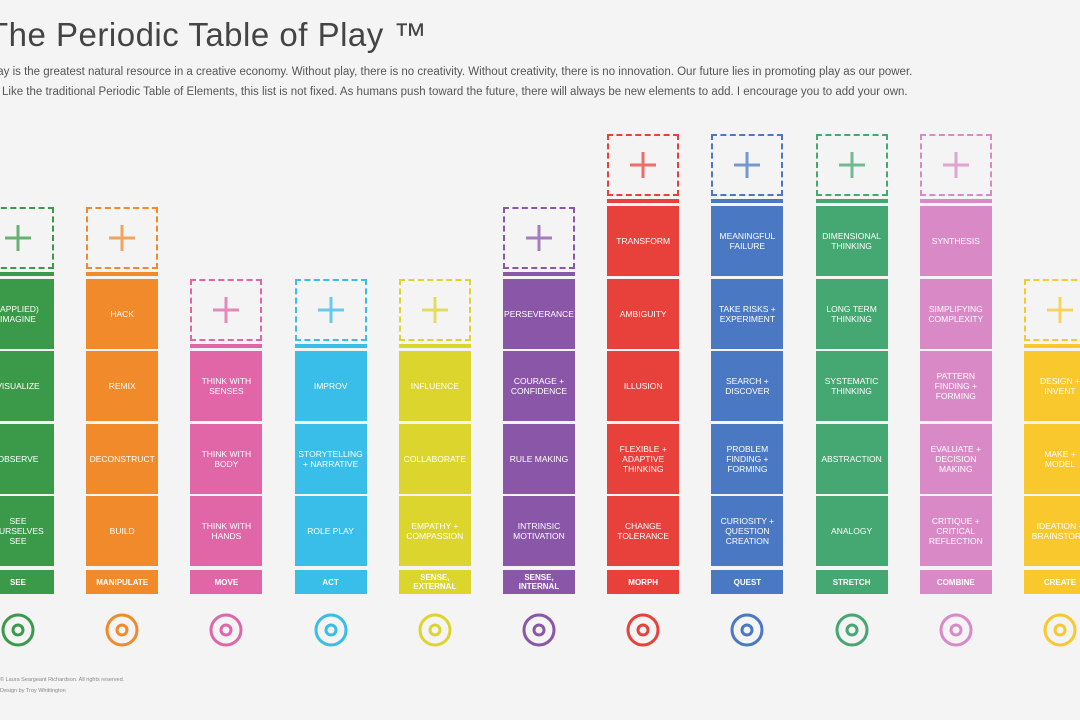 The width and height of the screenshot is (1080, 720). I want to click on element-cell: THINK WITH SENSES, so click(226, 386).